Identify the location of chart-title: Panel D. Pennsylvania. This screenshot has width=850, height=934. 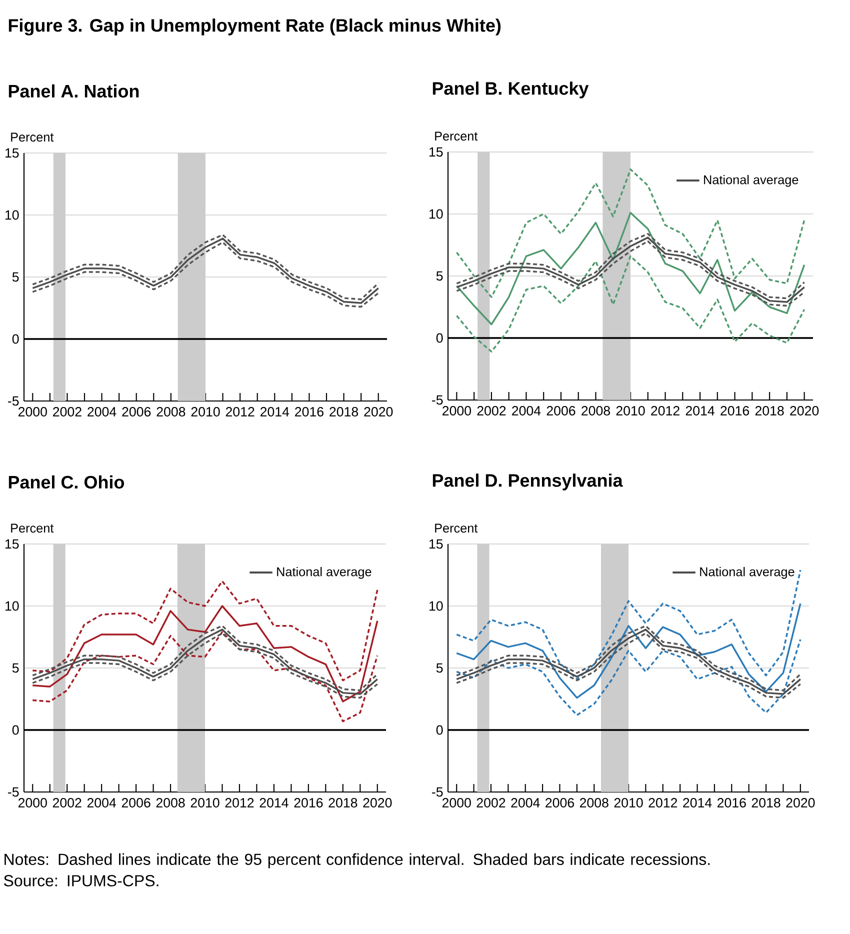
(527, 482).